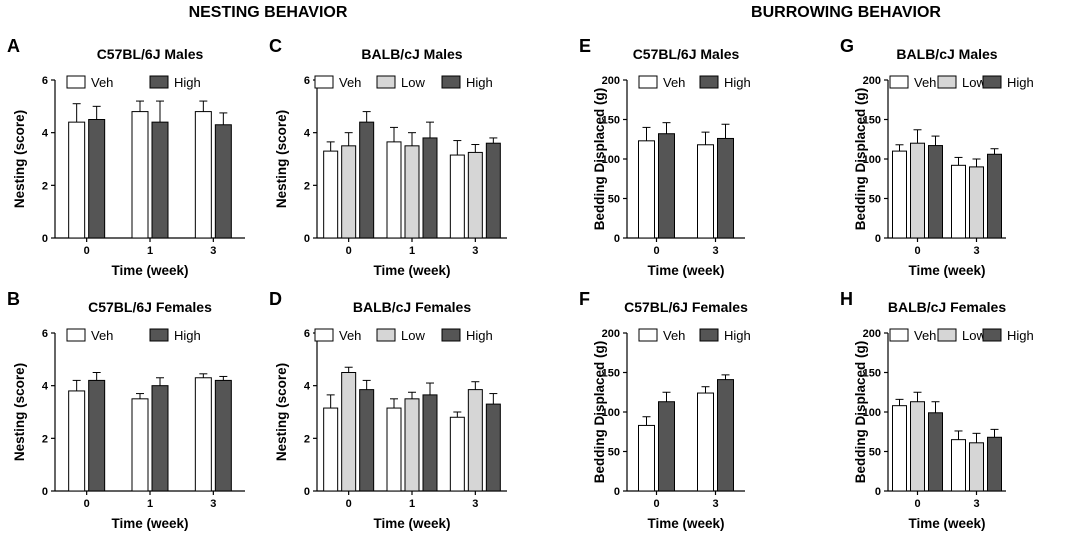 Image resolution: width=1084 pixels, height=539 pixels. What do you see at coordinates (411, 54) in the screenshot?
I see `chart-title: BALB/cJ Males` at bounding box center [411, 54].